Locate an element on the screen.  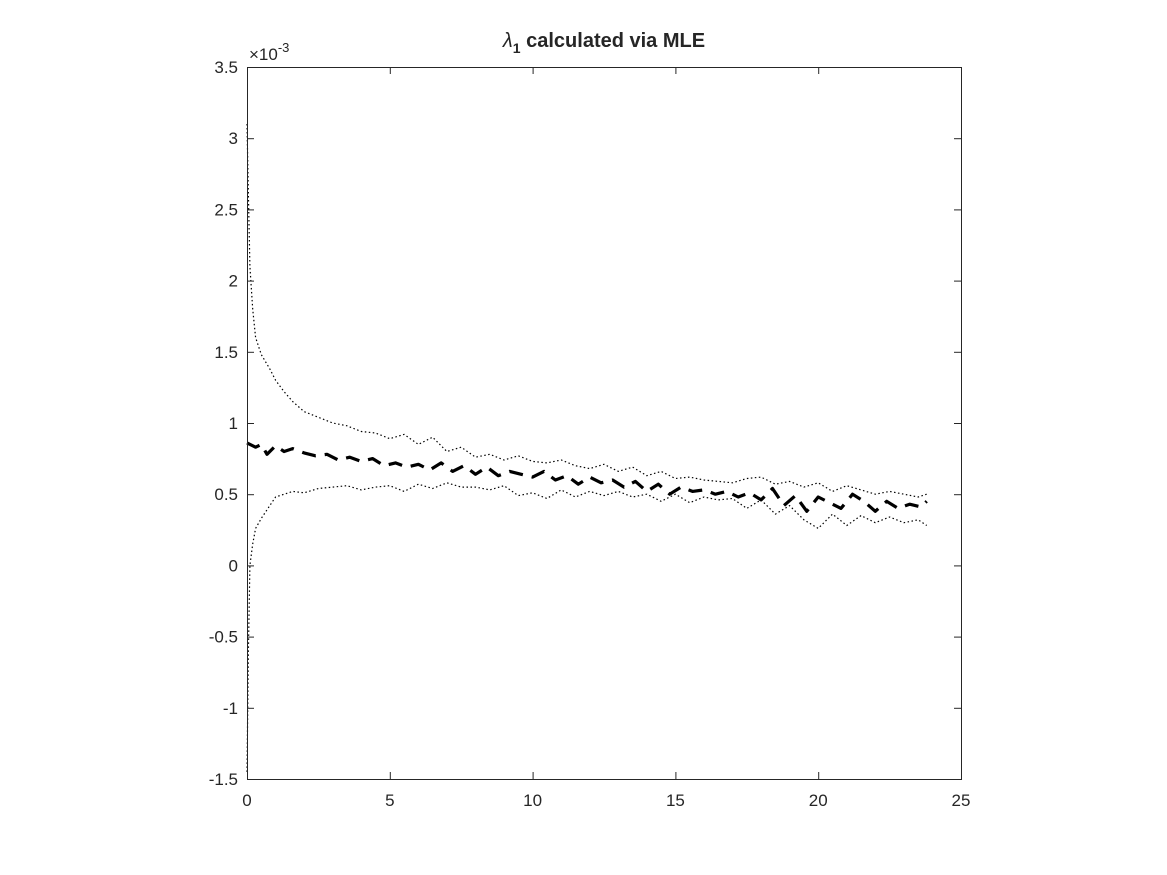
y-tick-label: -1 is located at coordinates (230, 708).